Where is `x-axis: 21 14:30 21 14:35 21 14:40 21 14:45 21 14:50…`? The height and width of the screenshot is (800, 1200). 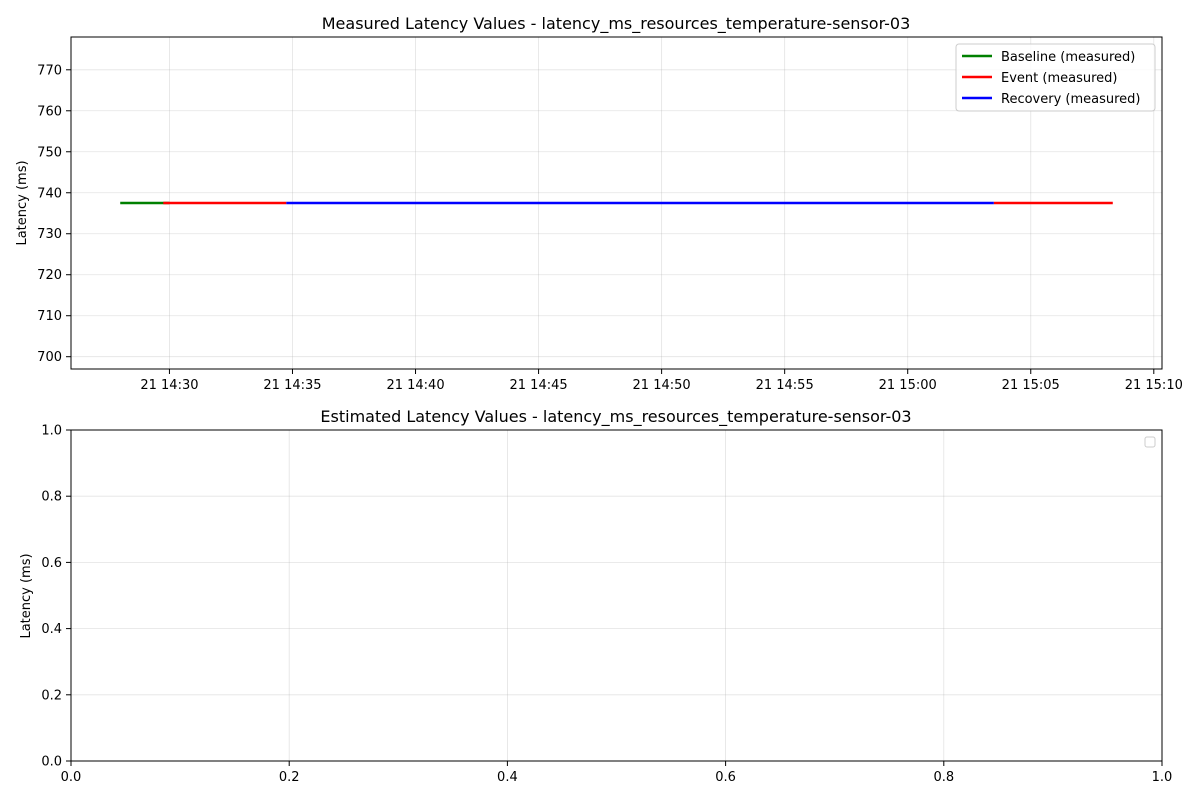
x-axis: 21 14:30 21 14:35 21 14:40 21 14:45 21 14:50… is located at coordinates (661, 381).